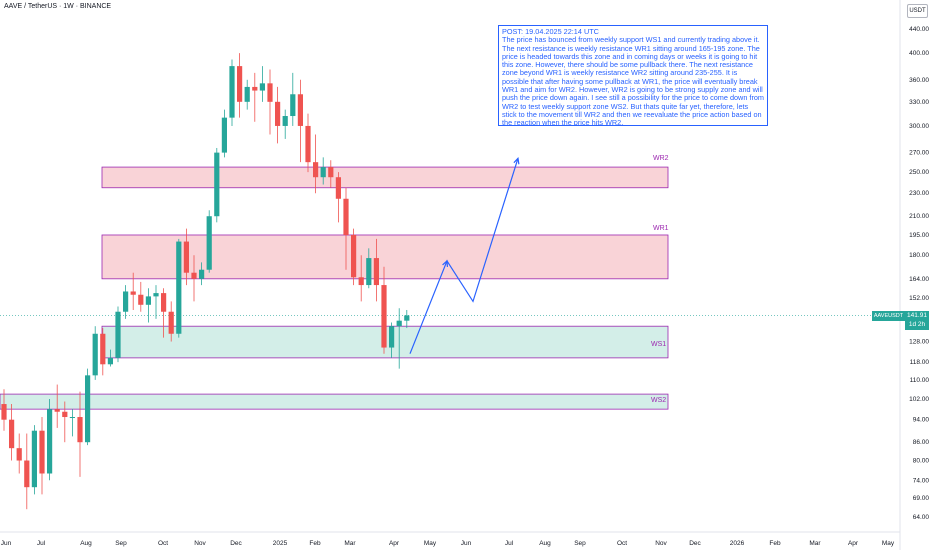 The height and width of the screenshot is (550, 932). Describe the element at coordinates (919, 153) in the screenshot. I see `y-tick-label: 270.00` at that location.